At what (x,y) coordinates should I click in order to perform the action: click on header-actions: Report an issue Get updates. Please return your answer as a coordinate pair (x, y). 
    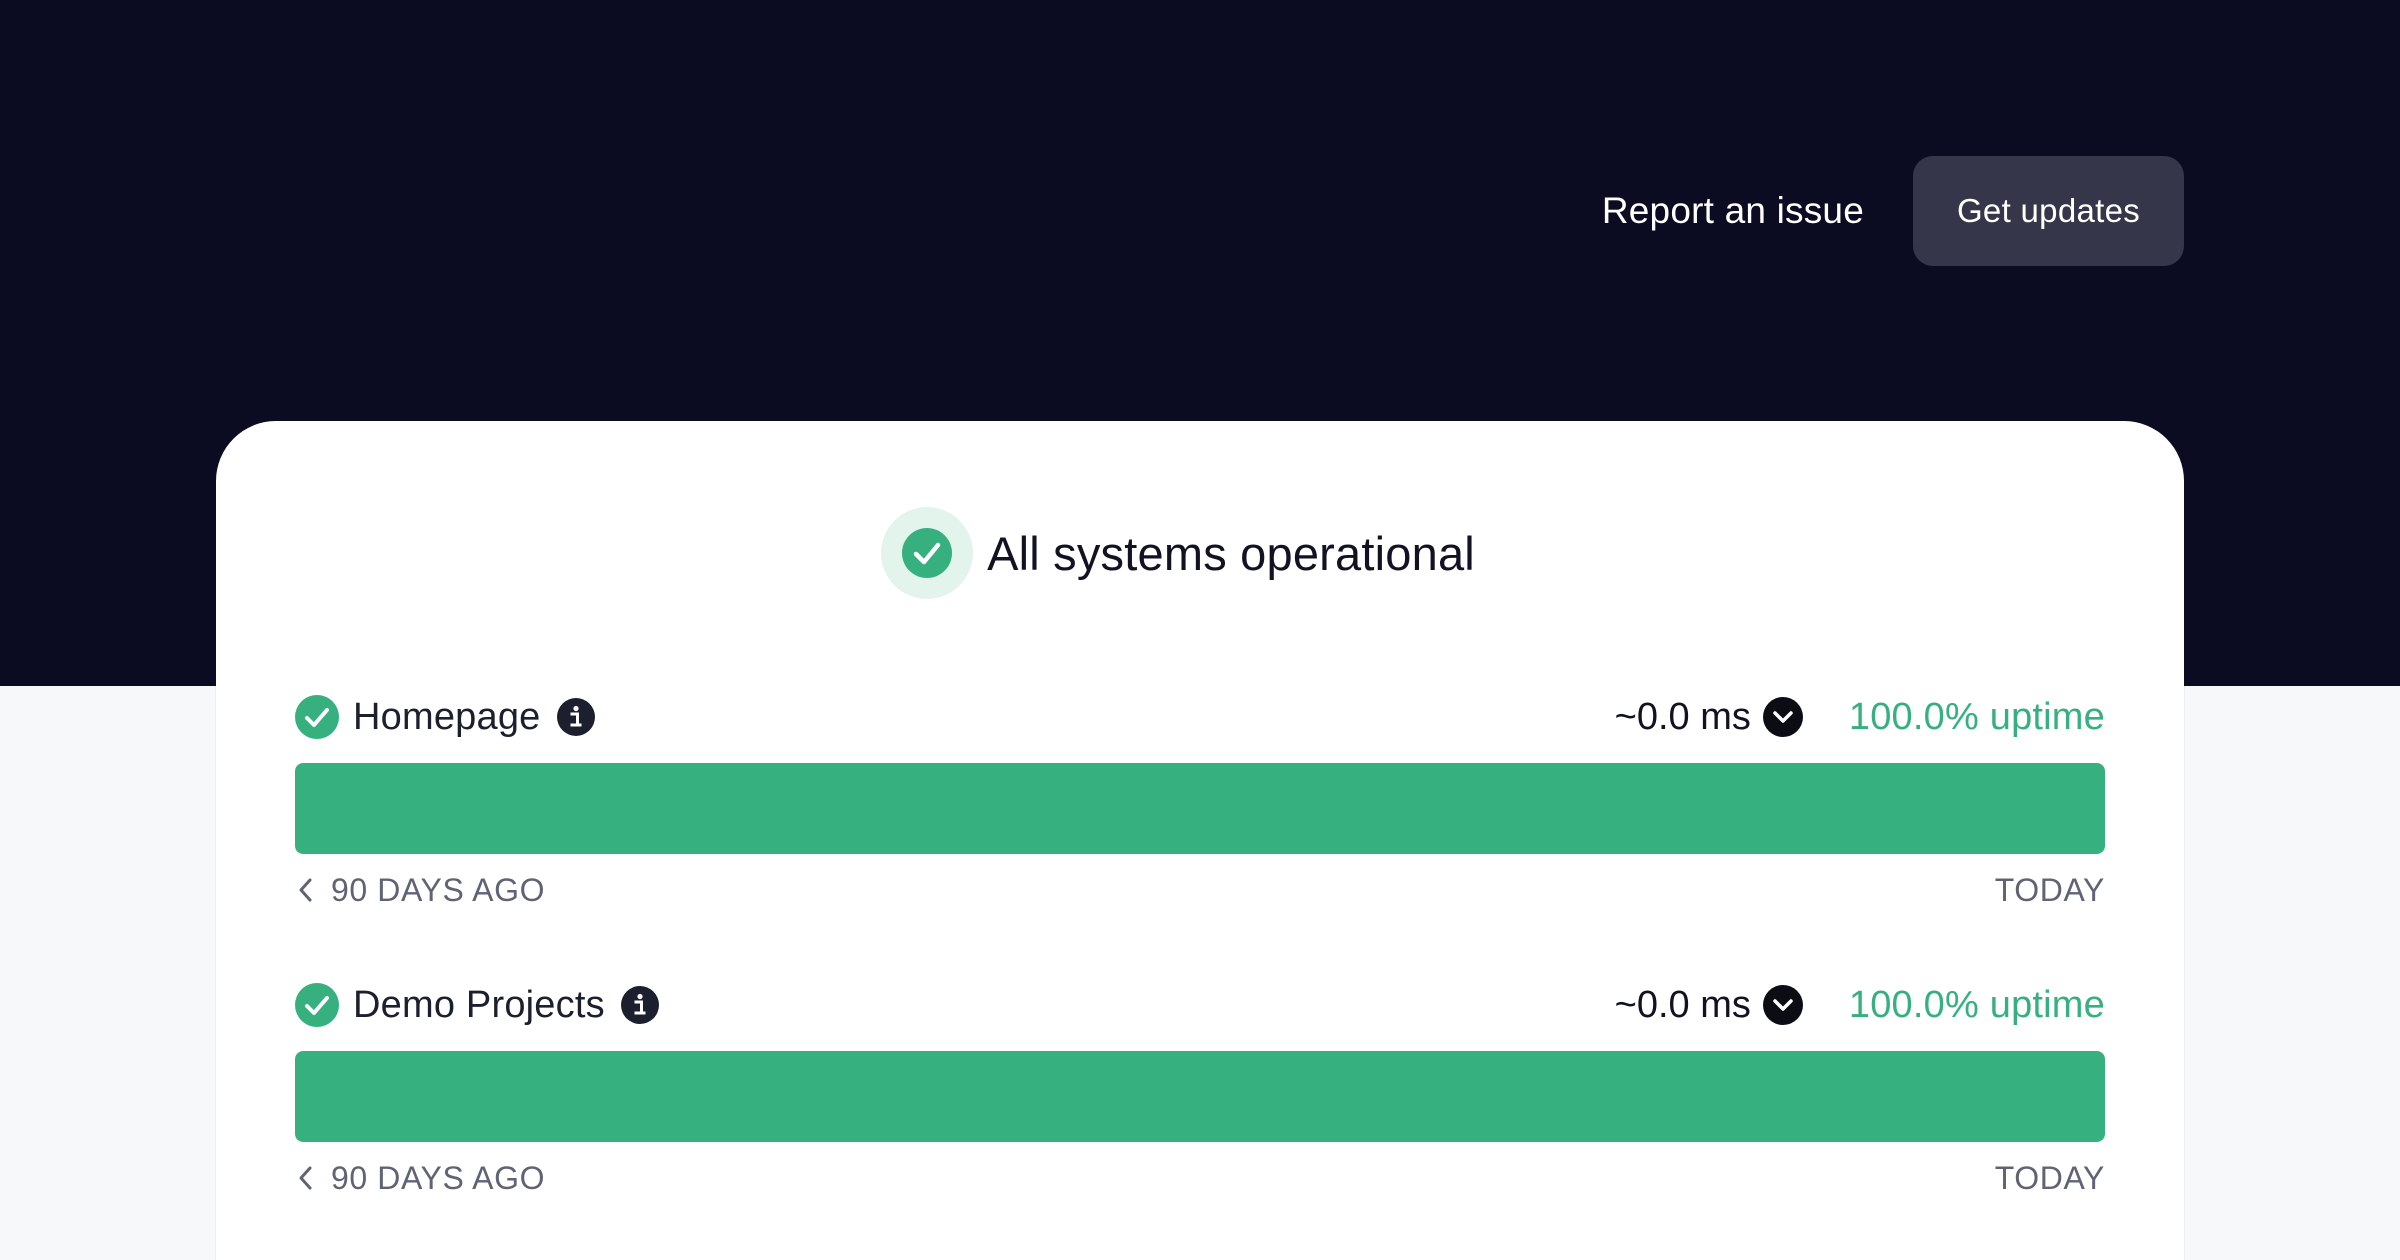
    Looking at the image, I should click on (1893, 211).